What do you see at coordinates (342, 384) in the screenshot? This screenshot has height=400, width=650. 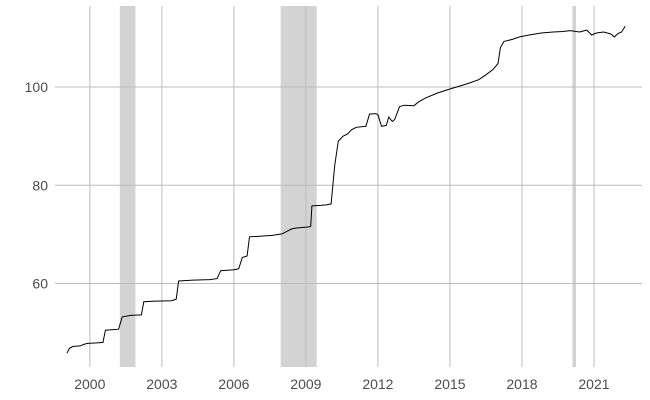 I see `x-axis-tick-labels: 2000 2003 2006 2009 2012 2015 2018 2021` at bounding box center [342, 384].